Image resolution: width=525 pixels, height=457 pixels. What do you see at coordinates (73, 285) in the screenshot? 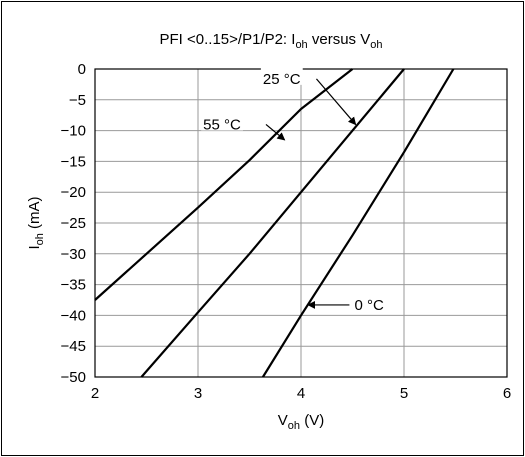
I see `y-tick-label: −35` at bounding box center [73, 285].